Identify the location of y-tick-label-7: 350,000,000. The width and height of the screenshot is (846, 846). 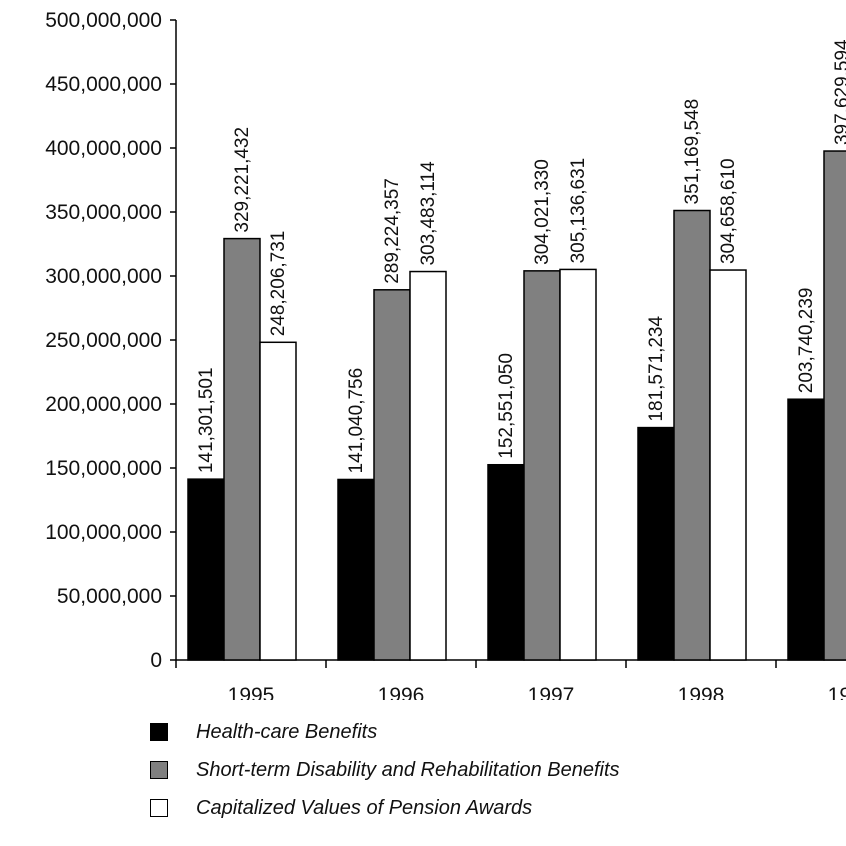
(103, 212).